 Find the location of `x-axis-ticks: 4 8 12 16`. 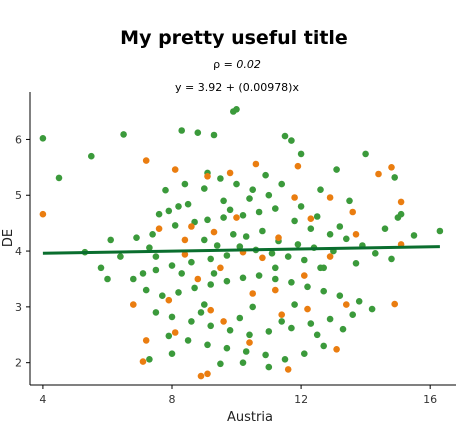

x-axis-ticks: 4 8 12 16 is located at coordinates (238, 395).